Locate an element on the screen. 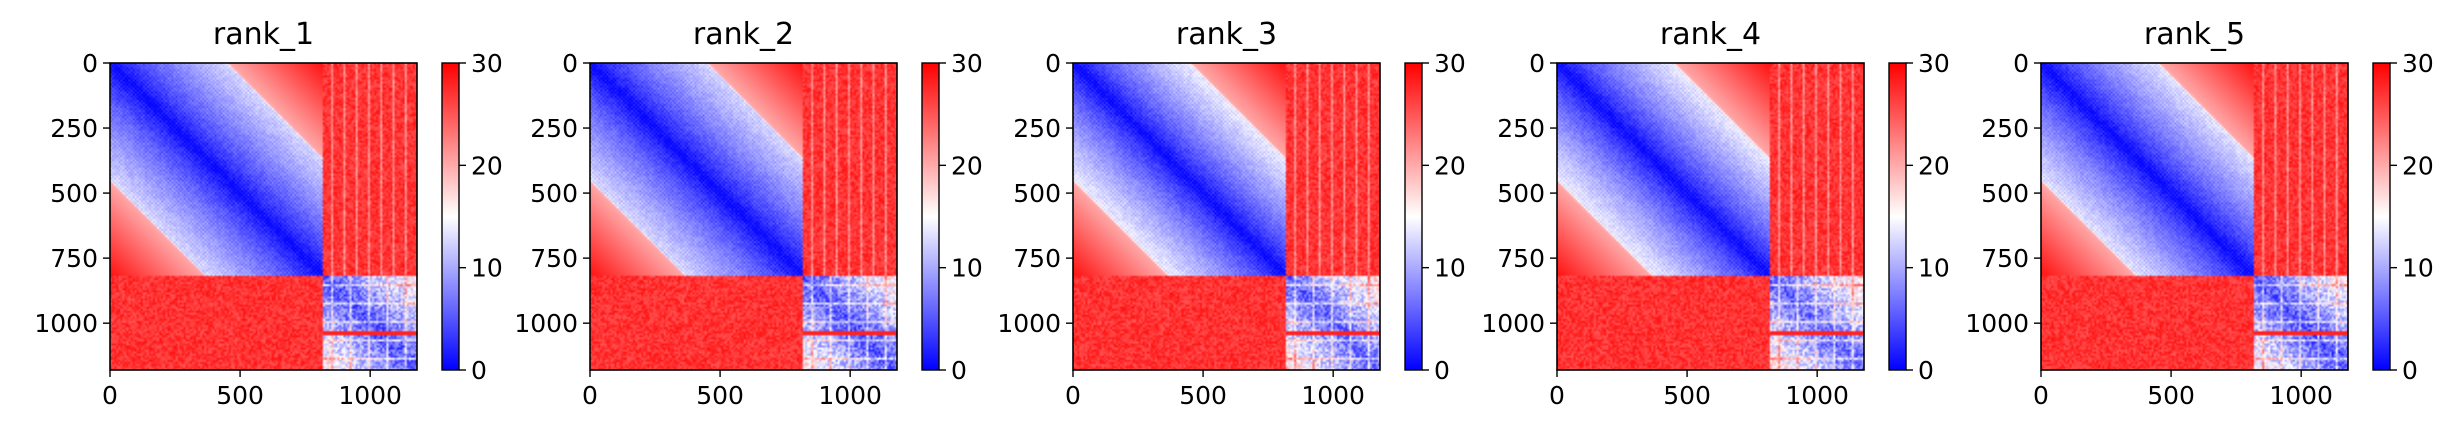 Image resolution: width=2452 pixels, height=438 pixels. panel-title: rank_1 is located at coordinates (263, 34).